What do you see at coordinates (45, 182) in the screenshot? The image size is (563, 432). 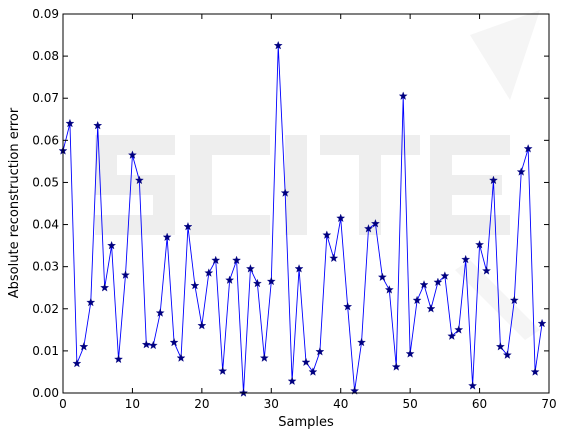 I see `y-tick-label: 0.05` at bounding box center [45, 182].